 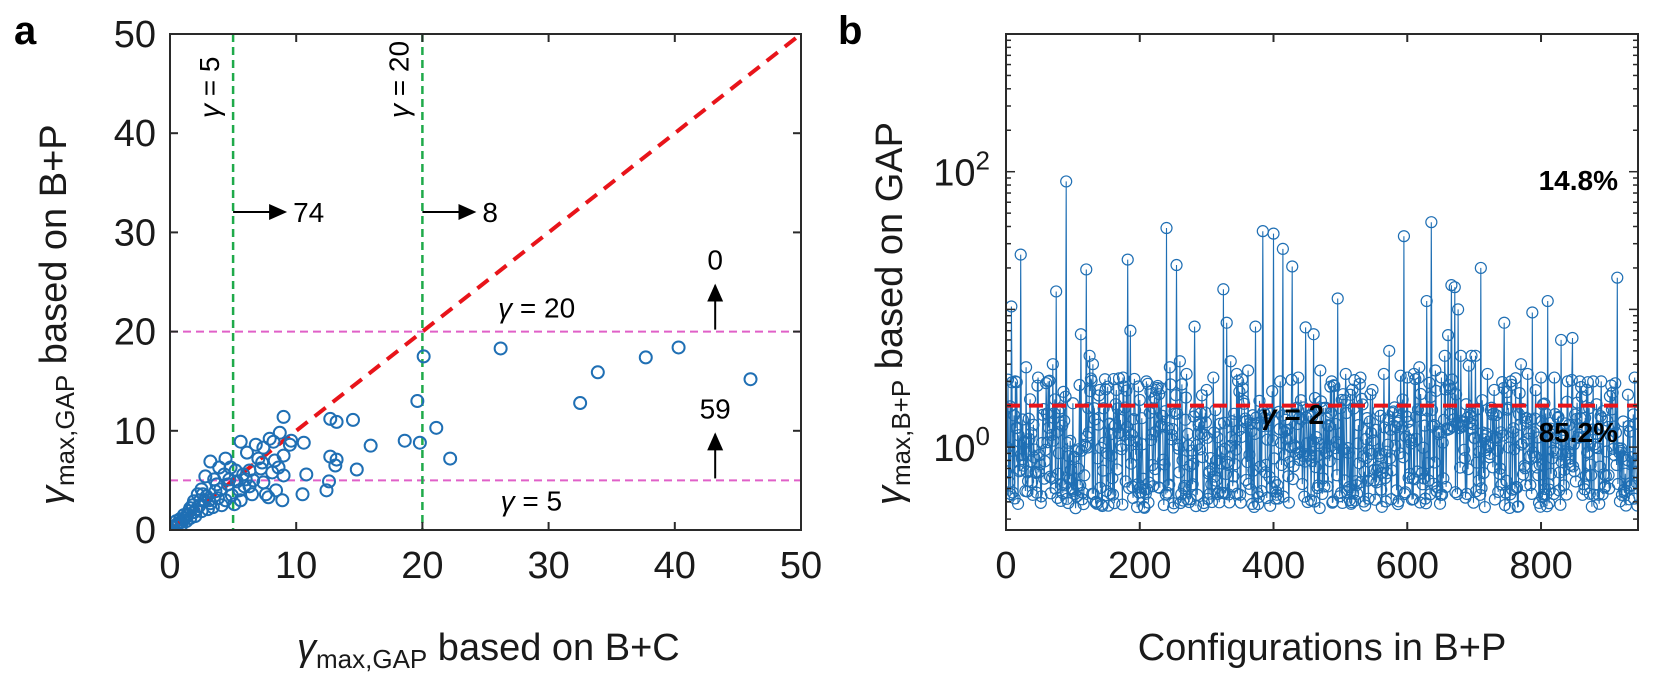 I want to click on vline-count-1: 8, so click(x=490, y=212).